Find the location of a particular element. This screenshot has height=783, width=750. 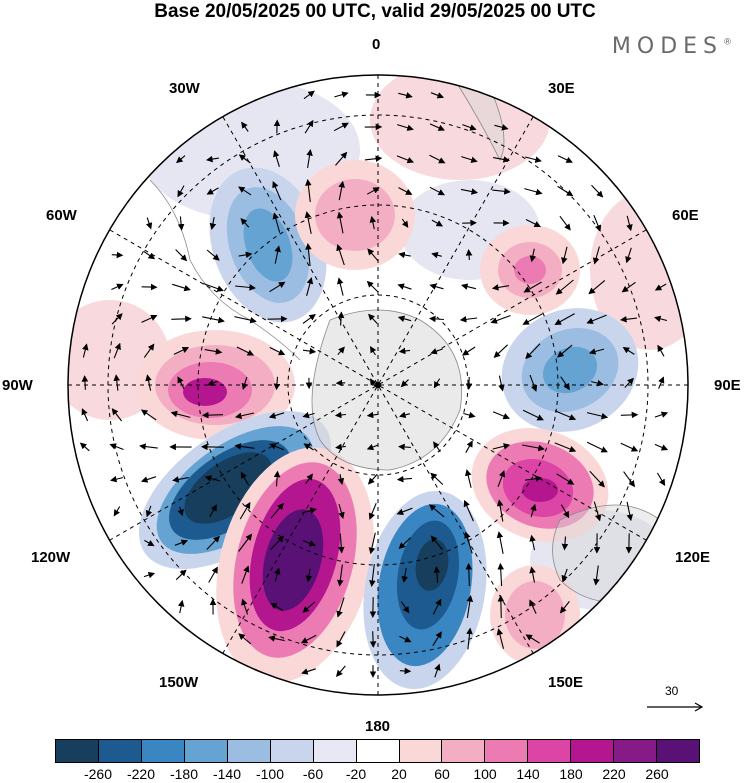

pos-anomaly-faint is located at coordinates (460, 127).